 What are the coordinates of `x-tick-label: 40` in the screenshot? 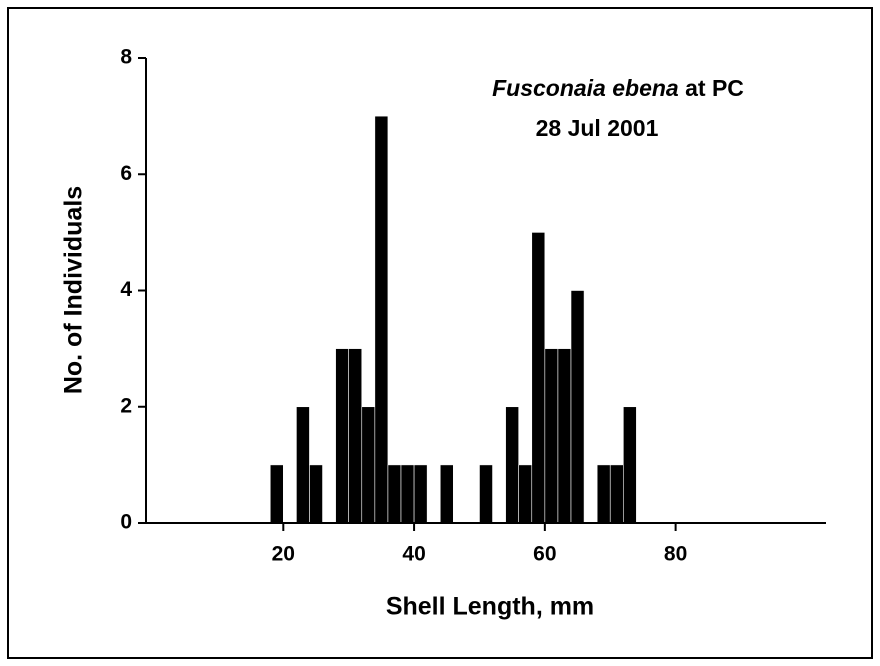 It's located at (413, 554).